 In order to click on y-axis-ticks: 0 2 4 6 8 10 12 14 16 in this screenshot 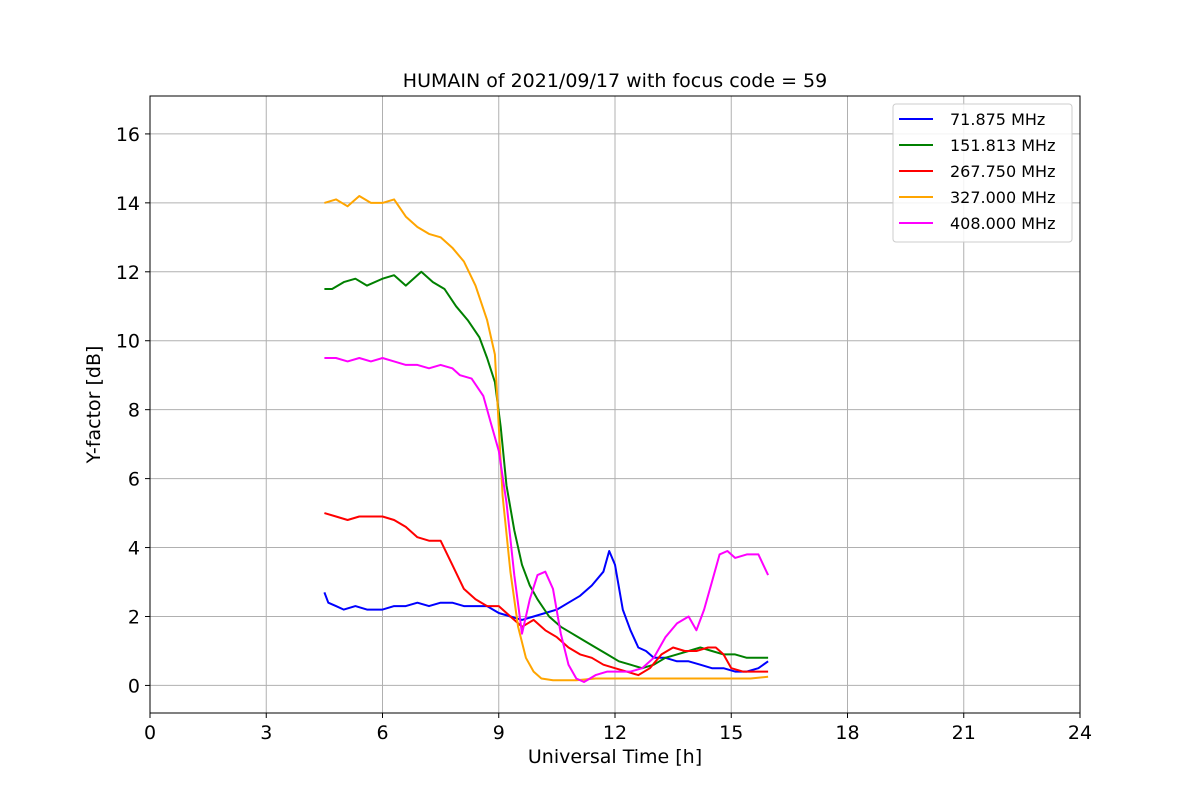, I will do `click(133, 410)`.